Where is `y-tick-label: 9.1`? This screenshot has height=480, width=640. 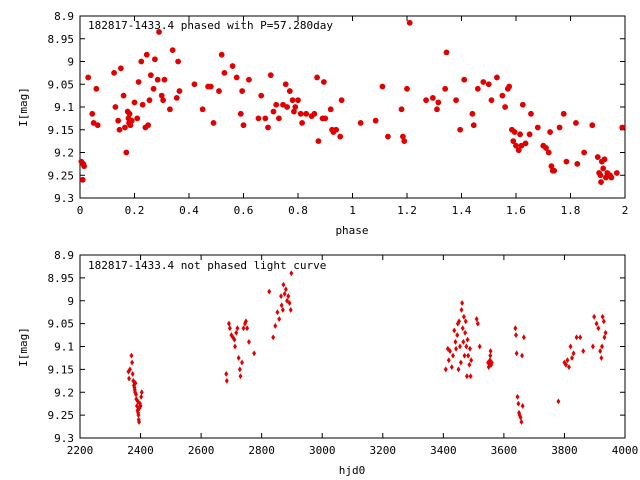
y-tick-label: 9.1 is located at coordinates (64, 347).